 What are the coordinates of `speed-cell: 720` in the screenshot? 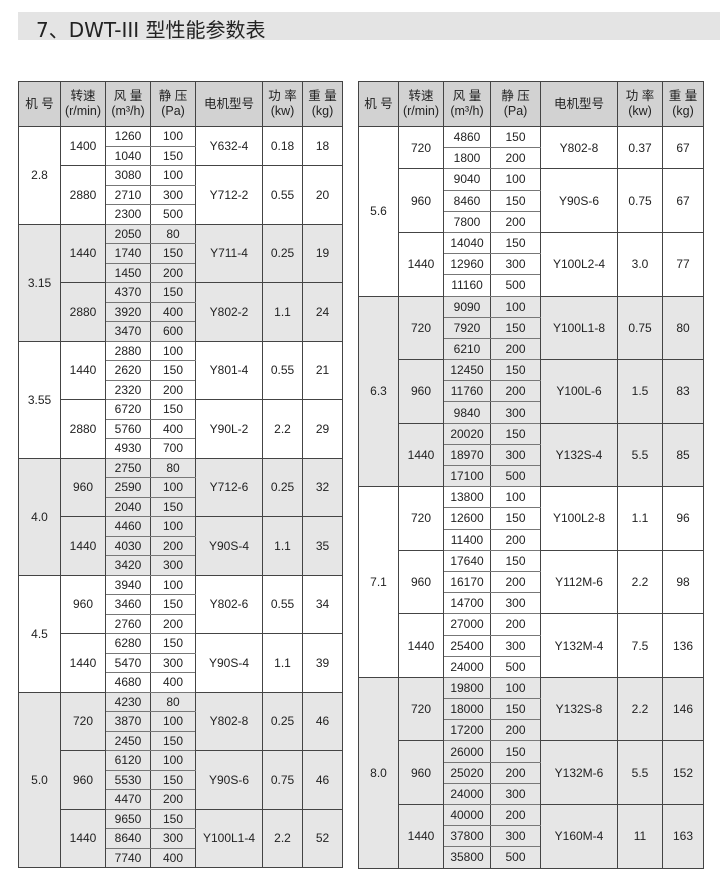 It's located at (421, 327).